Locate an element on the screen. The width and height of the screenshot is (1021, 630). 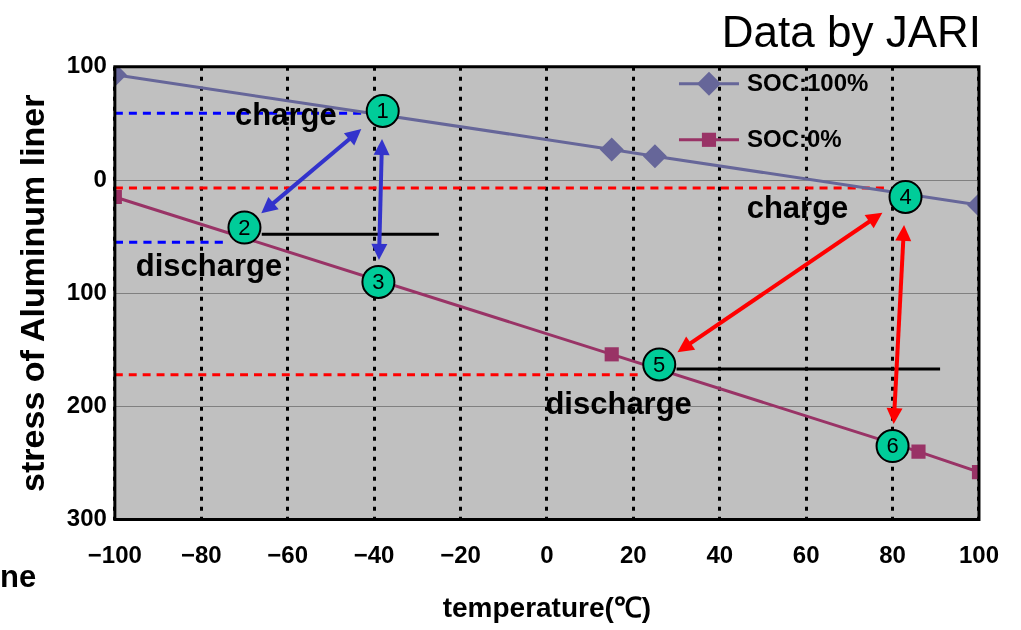
x-tick-label: 60 is located at coordinates (806, 554).